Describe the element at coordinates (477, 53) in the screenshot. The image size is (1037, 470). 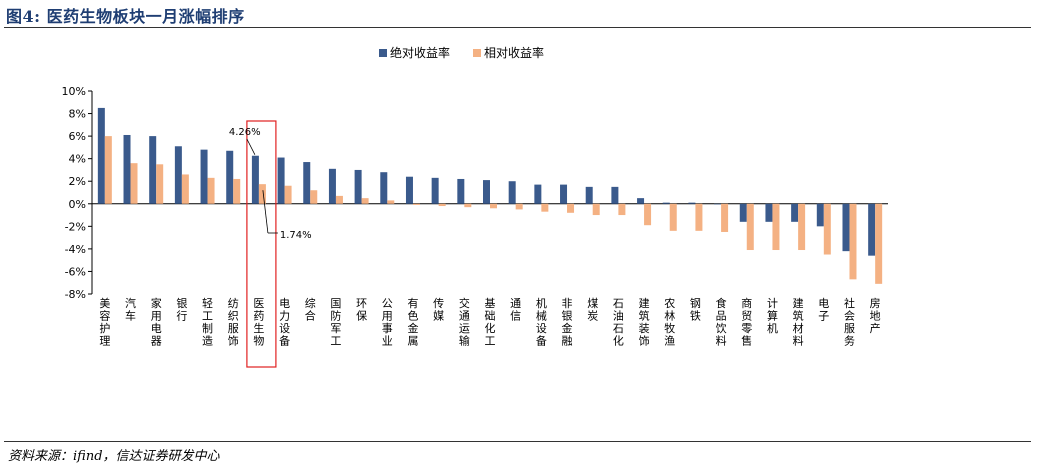
I see `legend-swatch-relative` at that location.